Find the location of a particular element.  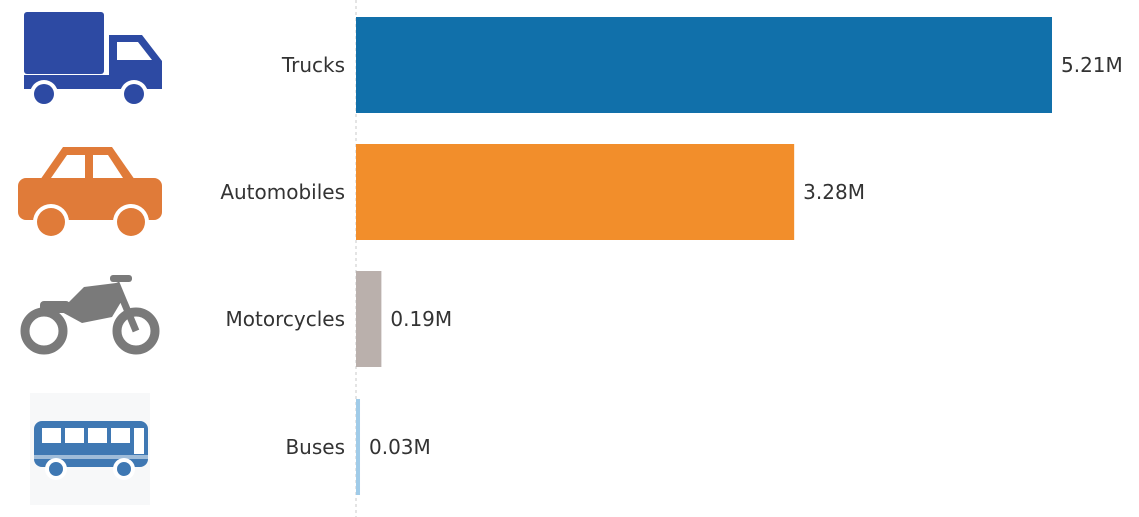

value-label-automobiles: 3.28M is located at coordinates (834, 192).